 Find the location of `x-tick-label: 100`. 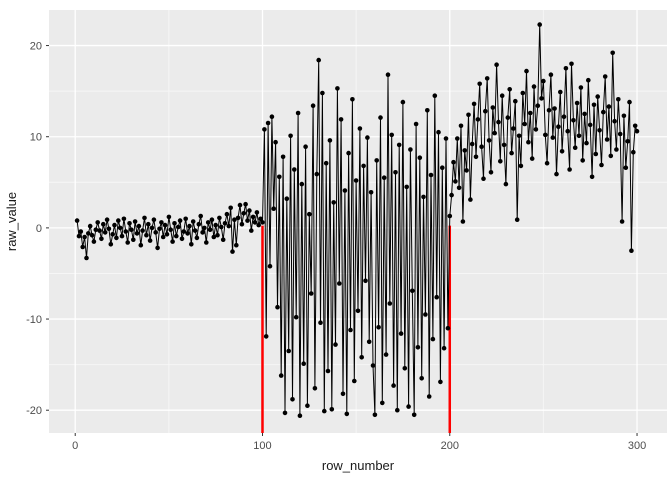

x-tick-label: 100 is located at coordinates (262, 446).